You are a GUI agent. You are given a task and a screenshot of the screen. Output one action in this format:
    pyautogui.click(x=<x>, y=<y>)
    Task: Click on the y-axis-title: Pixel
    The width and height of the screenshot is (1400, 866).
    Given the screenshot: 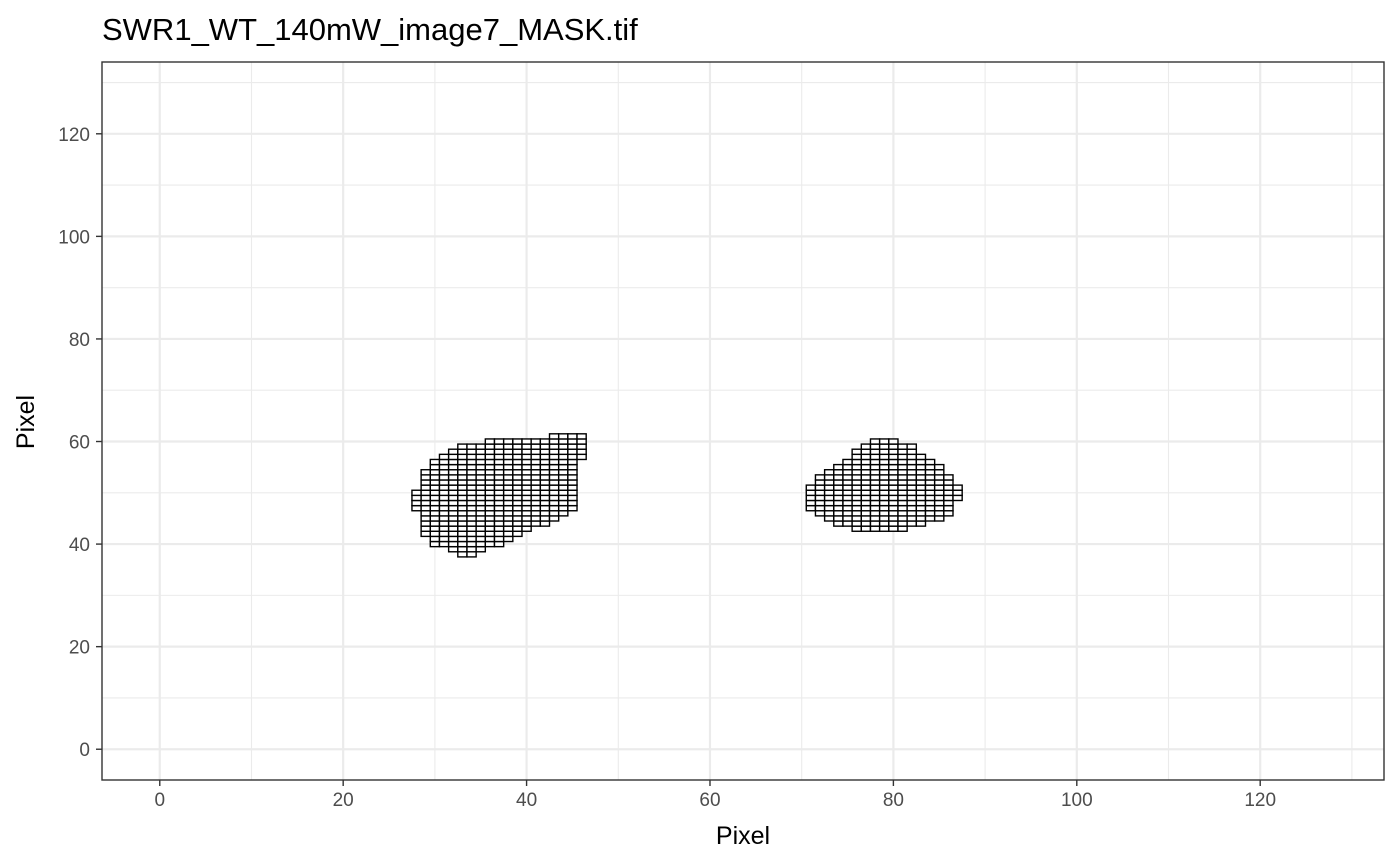 What is the action you would take?
    pyautogui.click(x=26, y=422)
    